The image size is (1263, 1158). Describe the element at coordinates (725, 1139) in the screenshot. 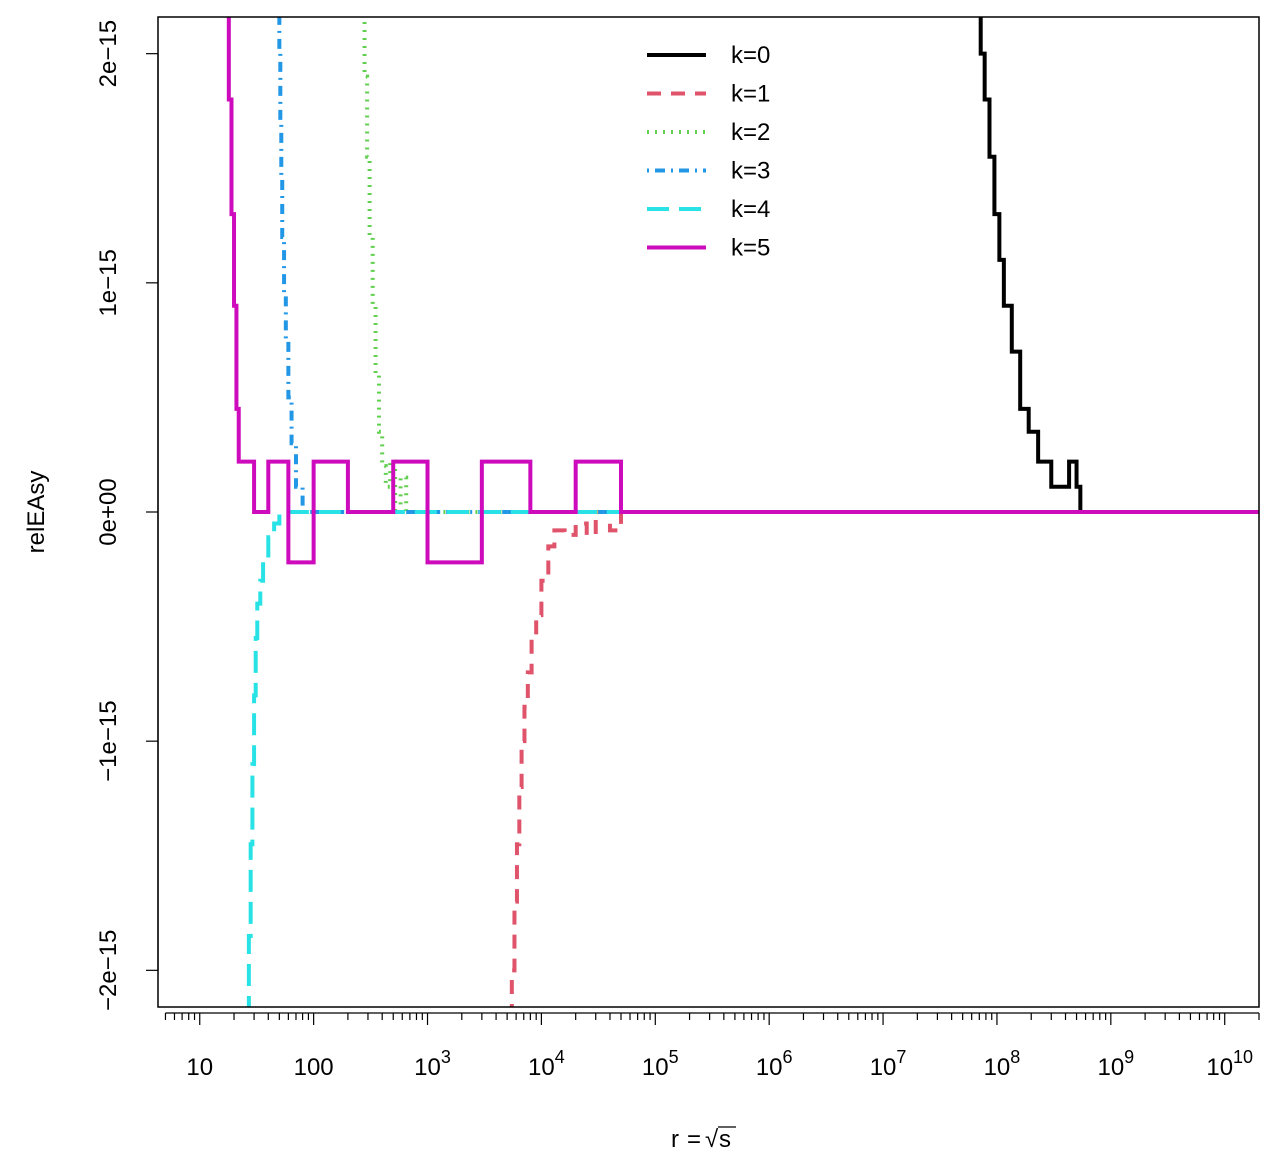

I see `x-axis-label-radicand: s` at that location.